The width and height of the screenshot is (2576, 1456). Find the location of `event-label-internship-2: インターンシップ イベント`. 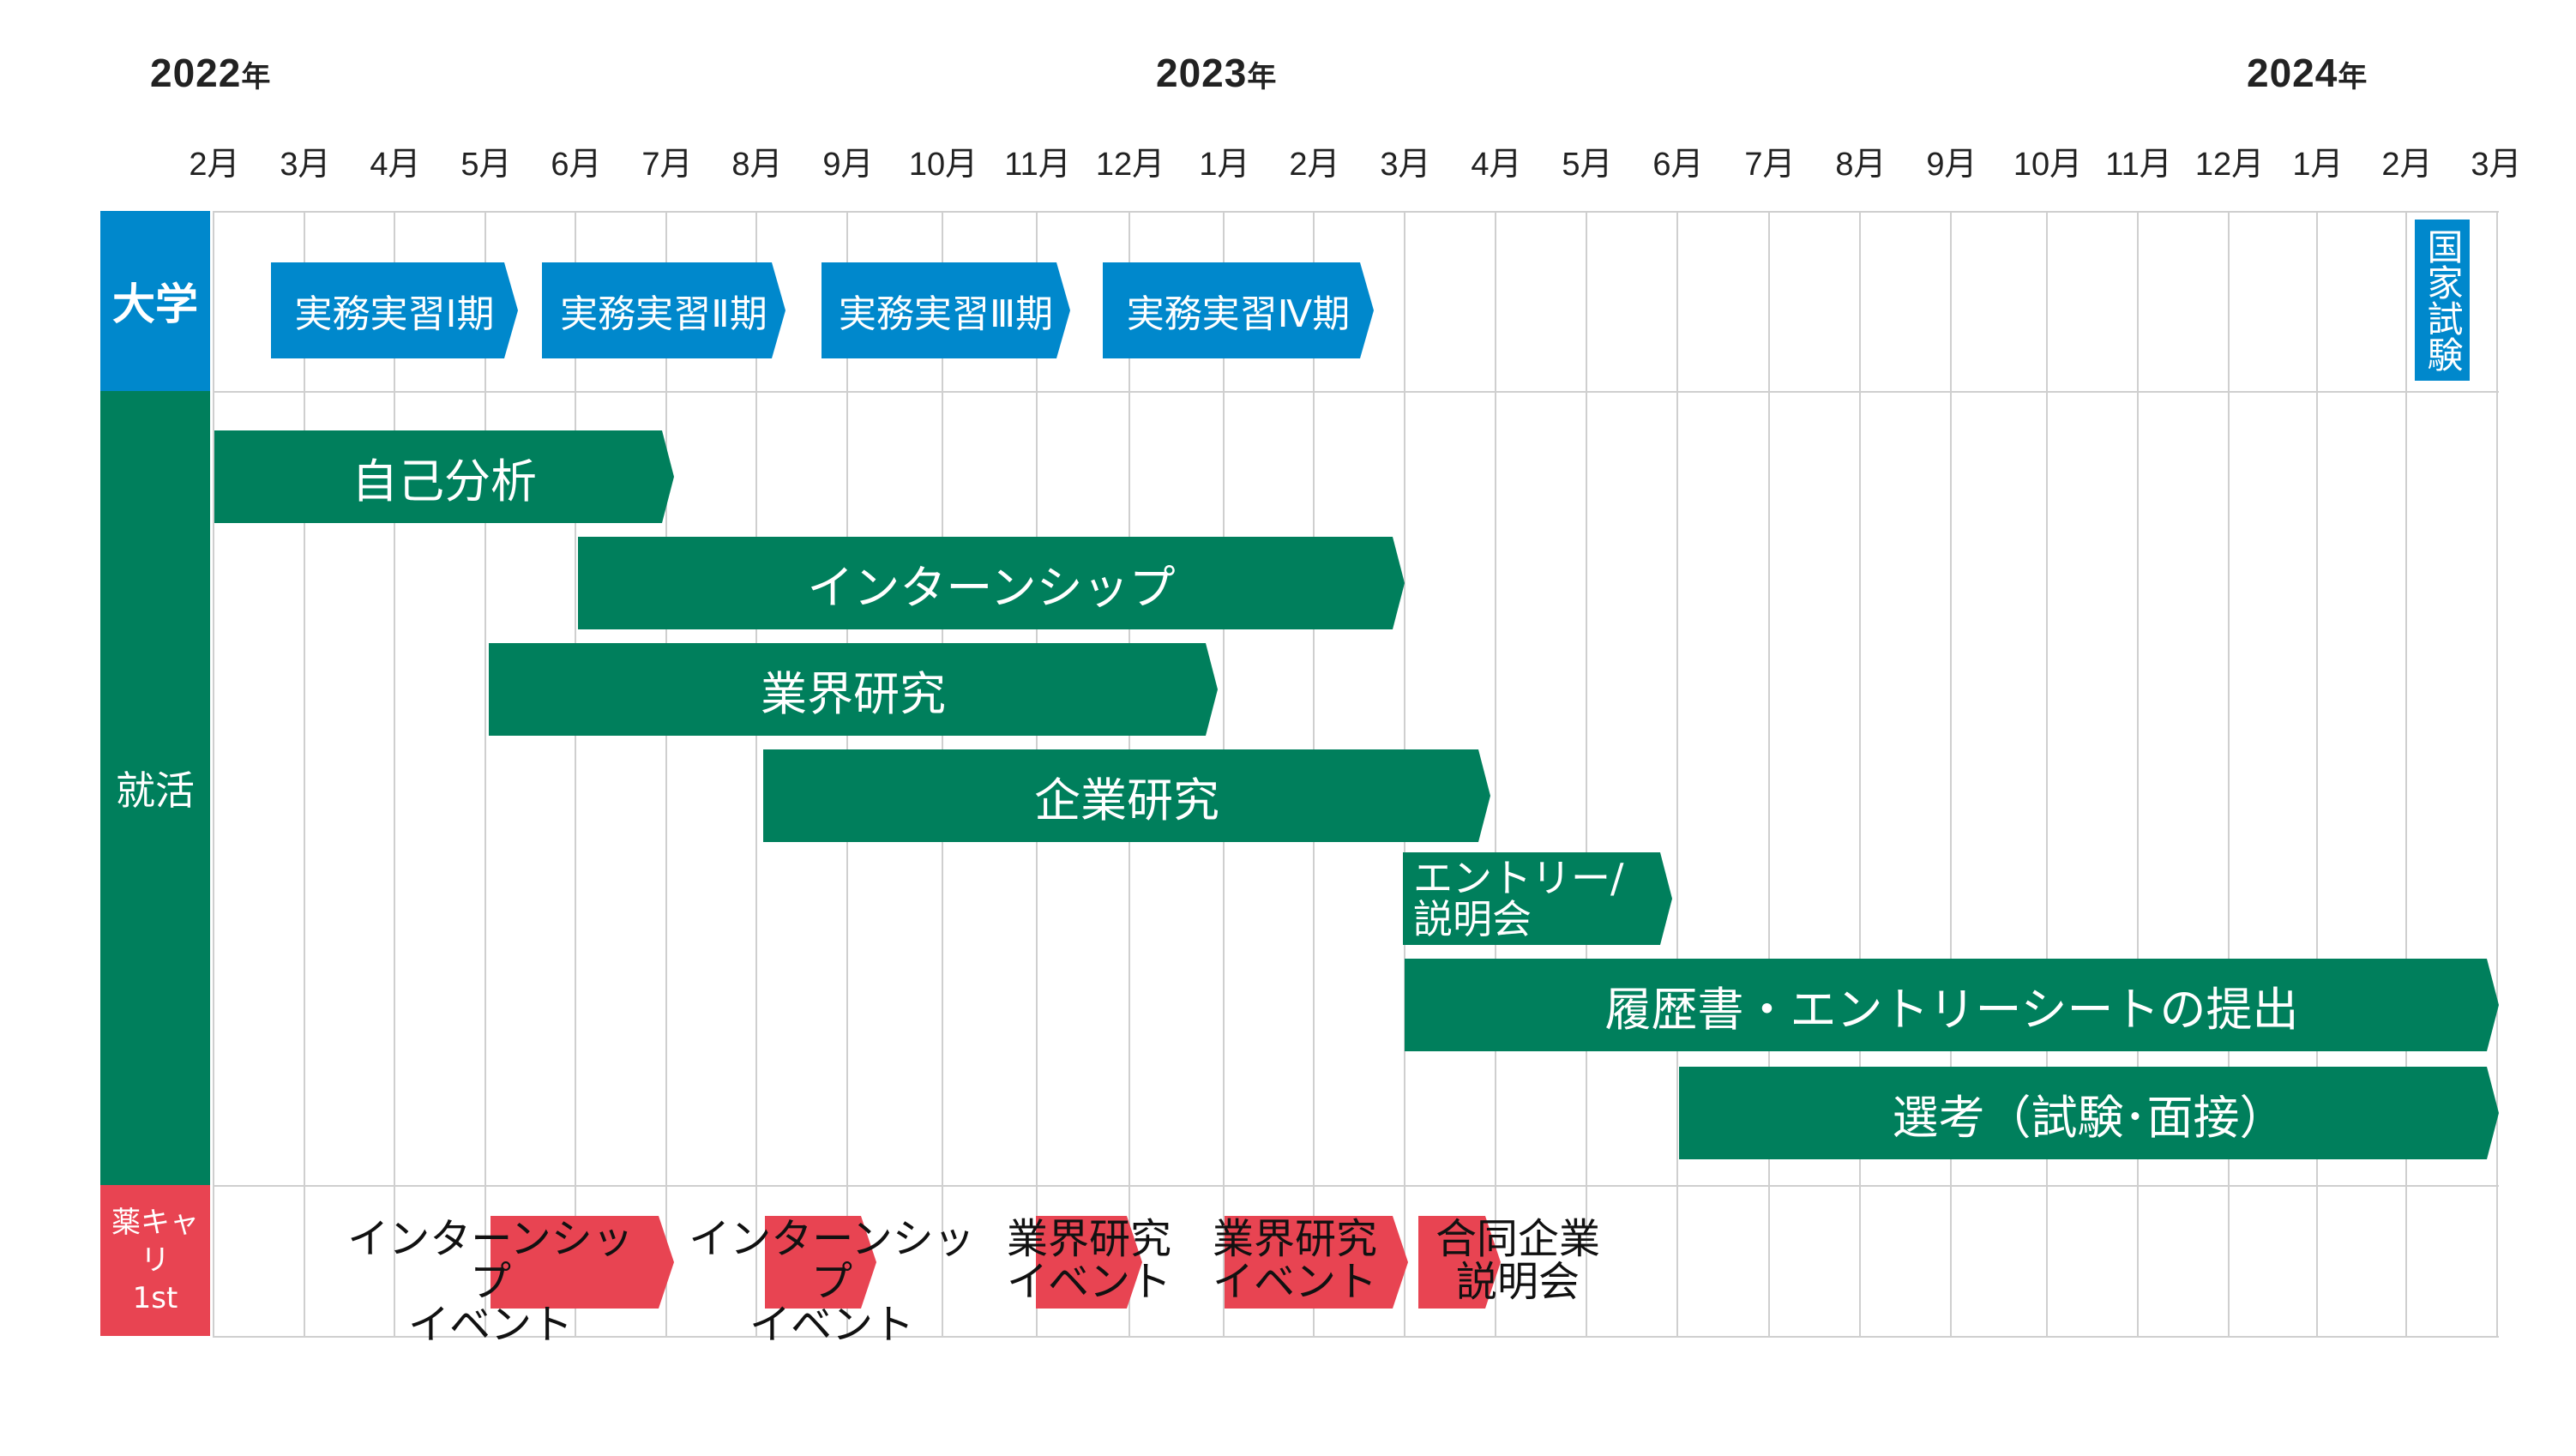

event-label-internship-2: インターンシップ イベント is located at coordinates (832, 1282).